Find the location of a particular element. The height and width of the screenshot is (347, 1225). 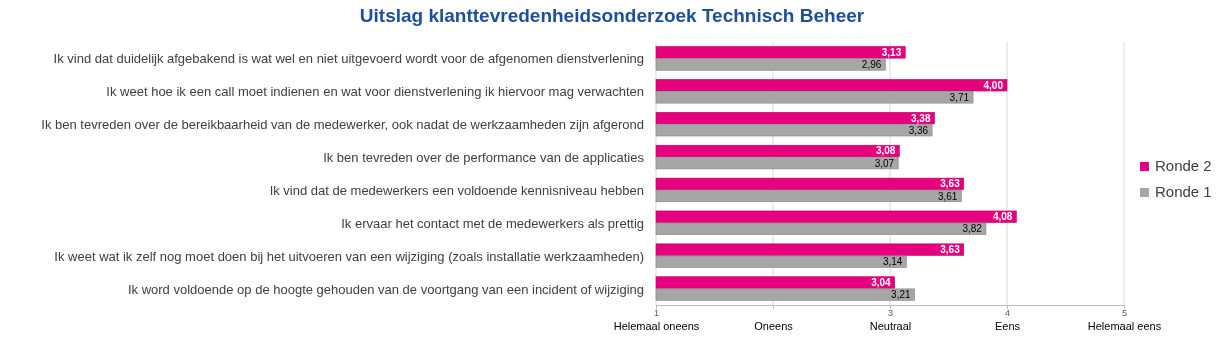

data-label: 3,71 is located at coordinates (959, 97).